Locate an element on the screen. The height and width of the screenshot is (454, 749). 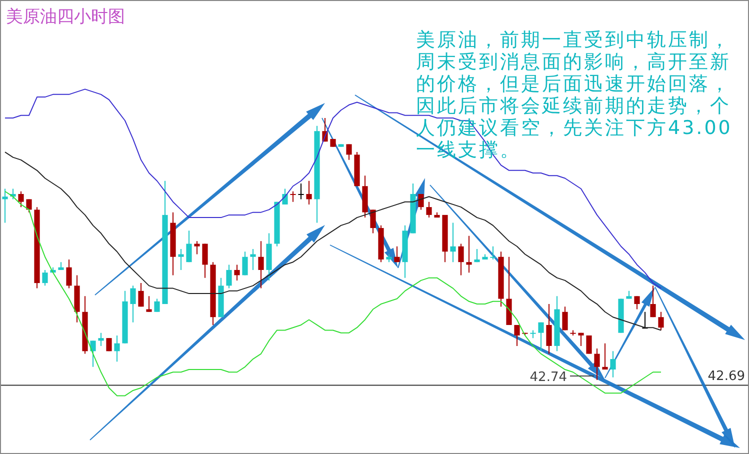
text: 42.69 is located at coordinates (726, 376).